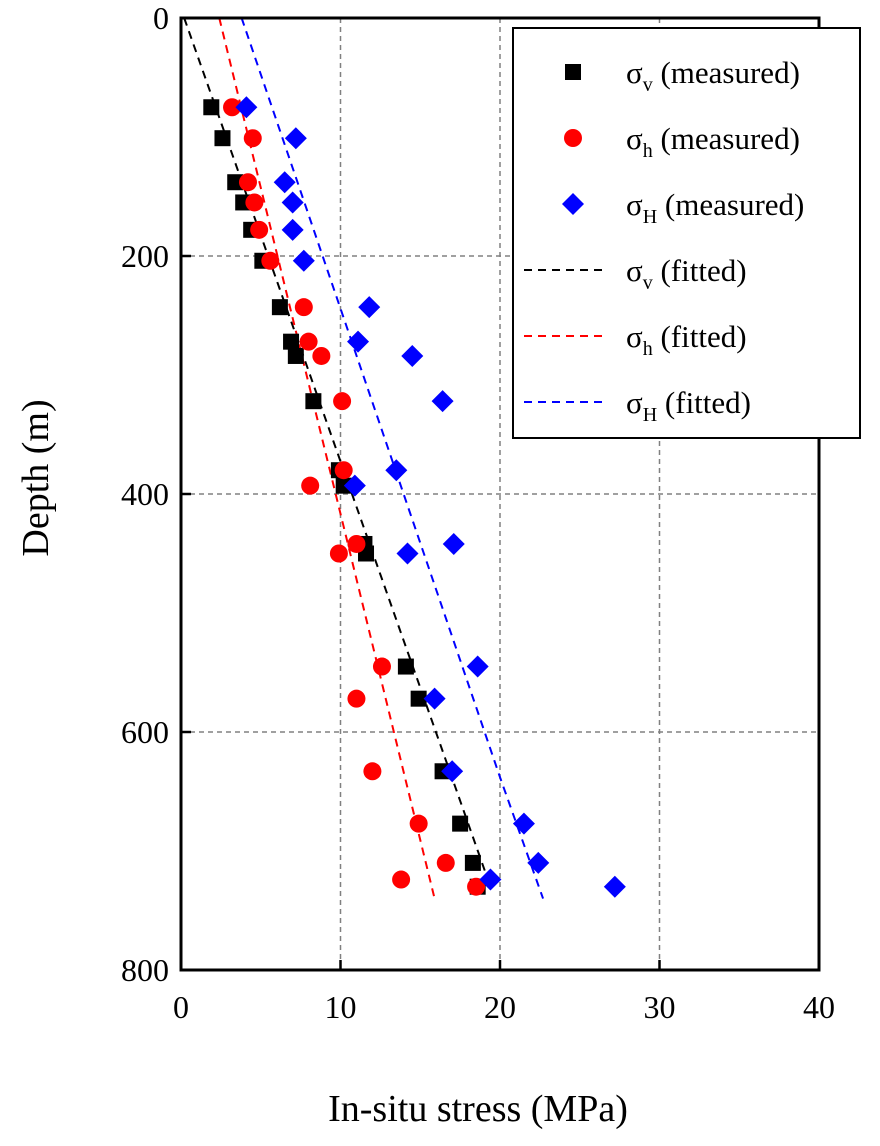 The height and width of the screenshot is (1146, 880). Describe the element at coordinates (478, 1109) in the screenshot. I see `x-axis-title: In-situ stress (MPa)` at that location.